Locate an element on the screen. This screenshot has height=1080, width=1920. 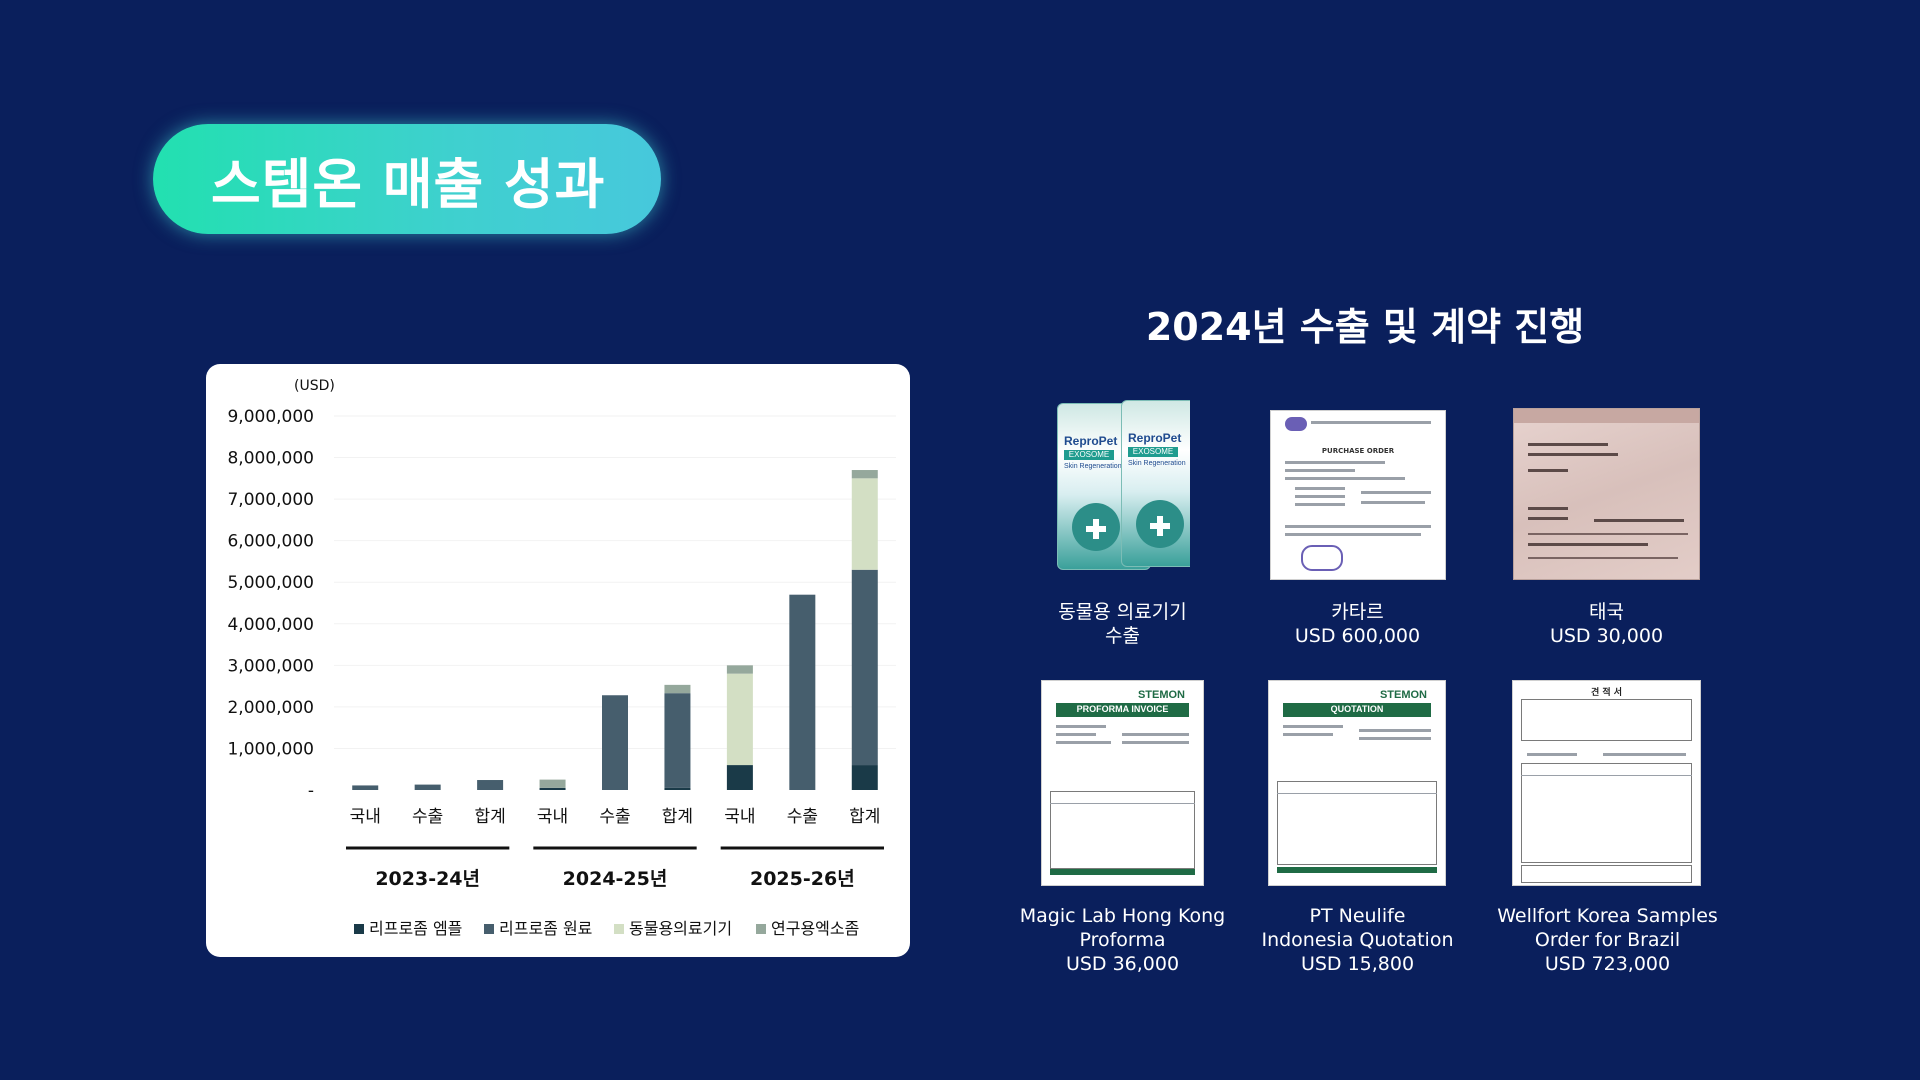
caption-line: Order for Brazil is located at coordinates (1607, 940).